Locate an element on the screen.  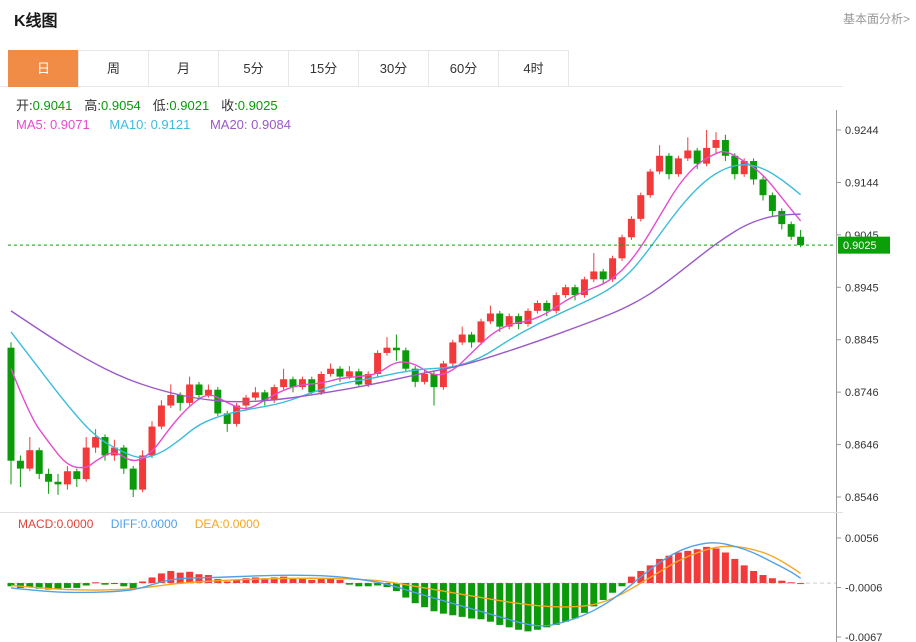
tab-60min: 60分 is located at coordinates (463, 68).